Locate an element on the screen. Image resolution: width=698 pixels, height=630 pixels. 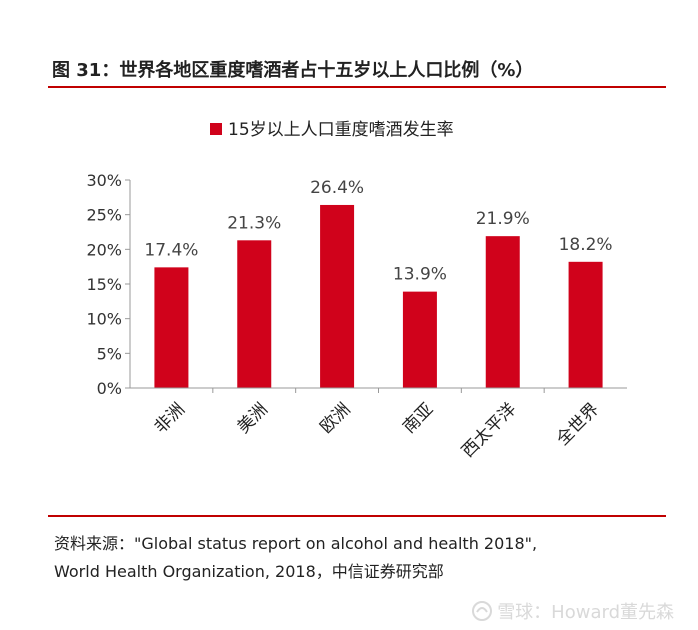
legend-swatch is located at coordinates (216, 129).